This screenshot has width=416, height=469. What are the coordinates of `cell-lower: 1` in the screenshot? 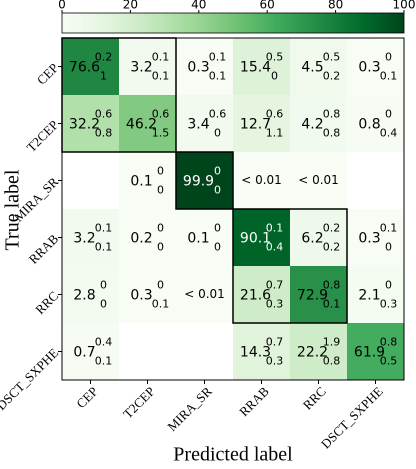 It's located at (103, 76).